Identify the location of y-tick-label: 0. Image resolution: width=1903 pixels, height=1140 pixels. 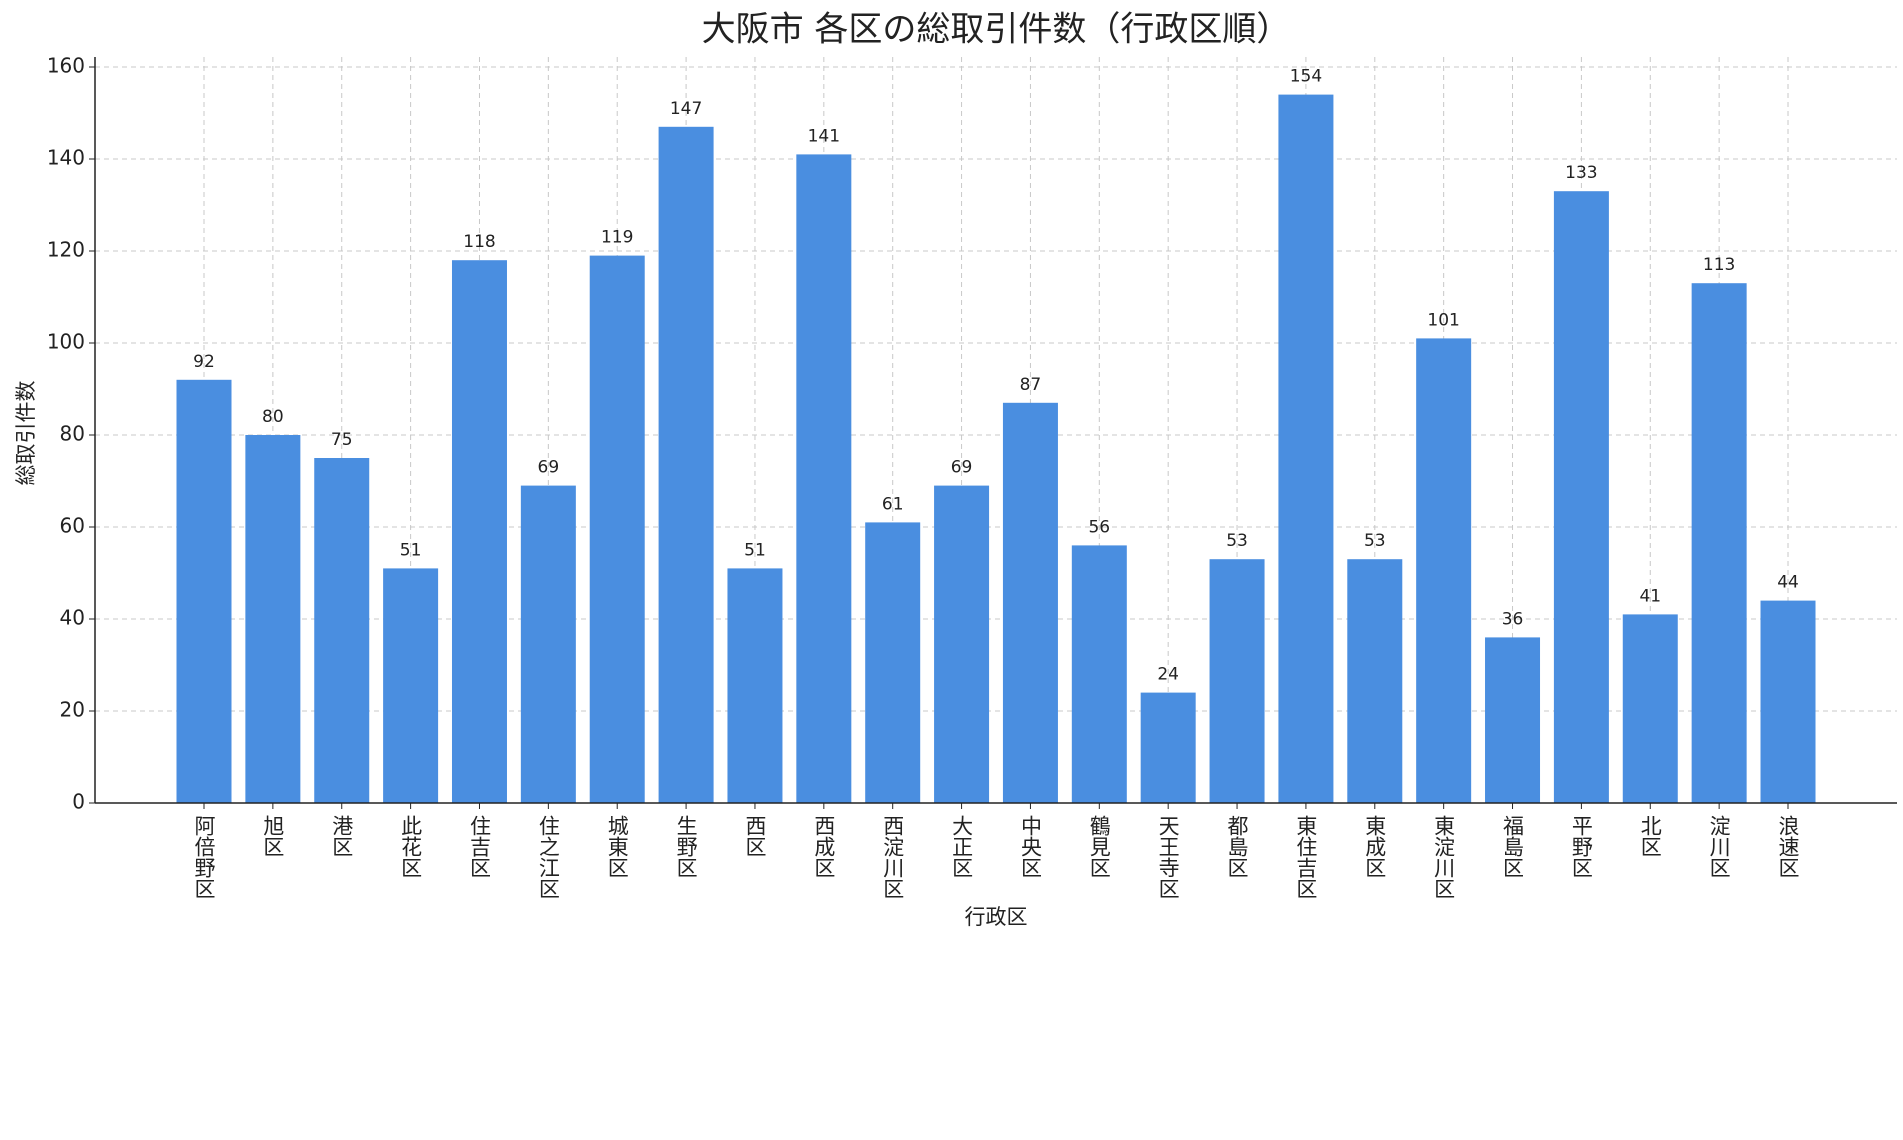
(78, 802).